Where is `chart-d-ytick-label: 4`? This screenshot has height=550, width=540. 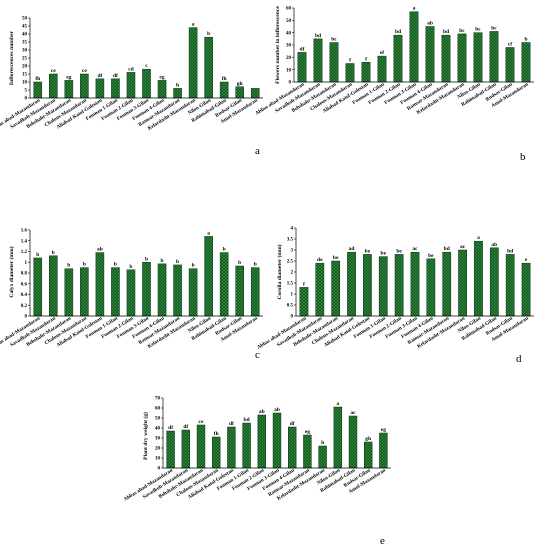
chart-d-ytick-label: 4 is located at coordinates (292, 229).